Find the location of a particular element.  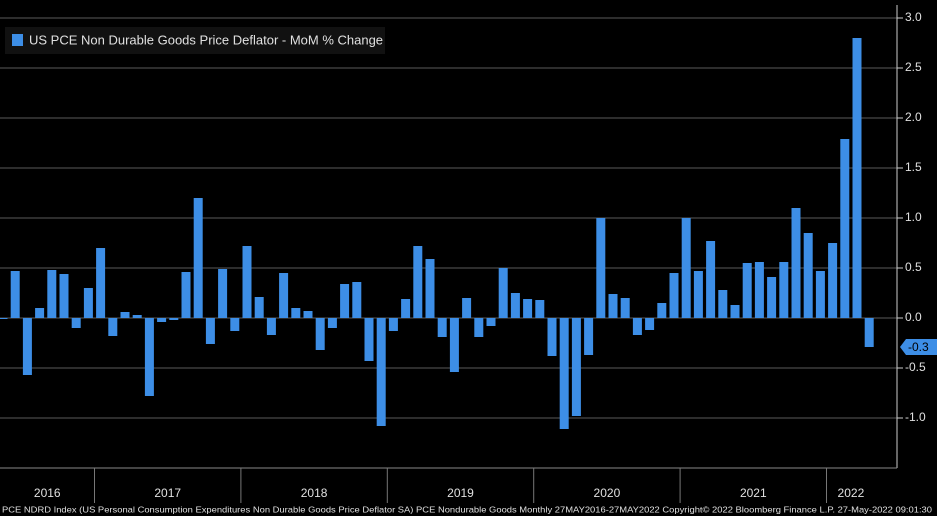

x-tick-label: 2020 is located at coordinates (607, 493).